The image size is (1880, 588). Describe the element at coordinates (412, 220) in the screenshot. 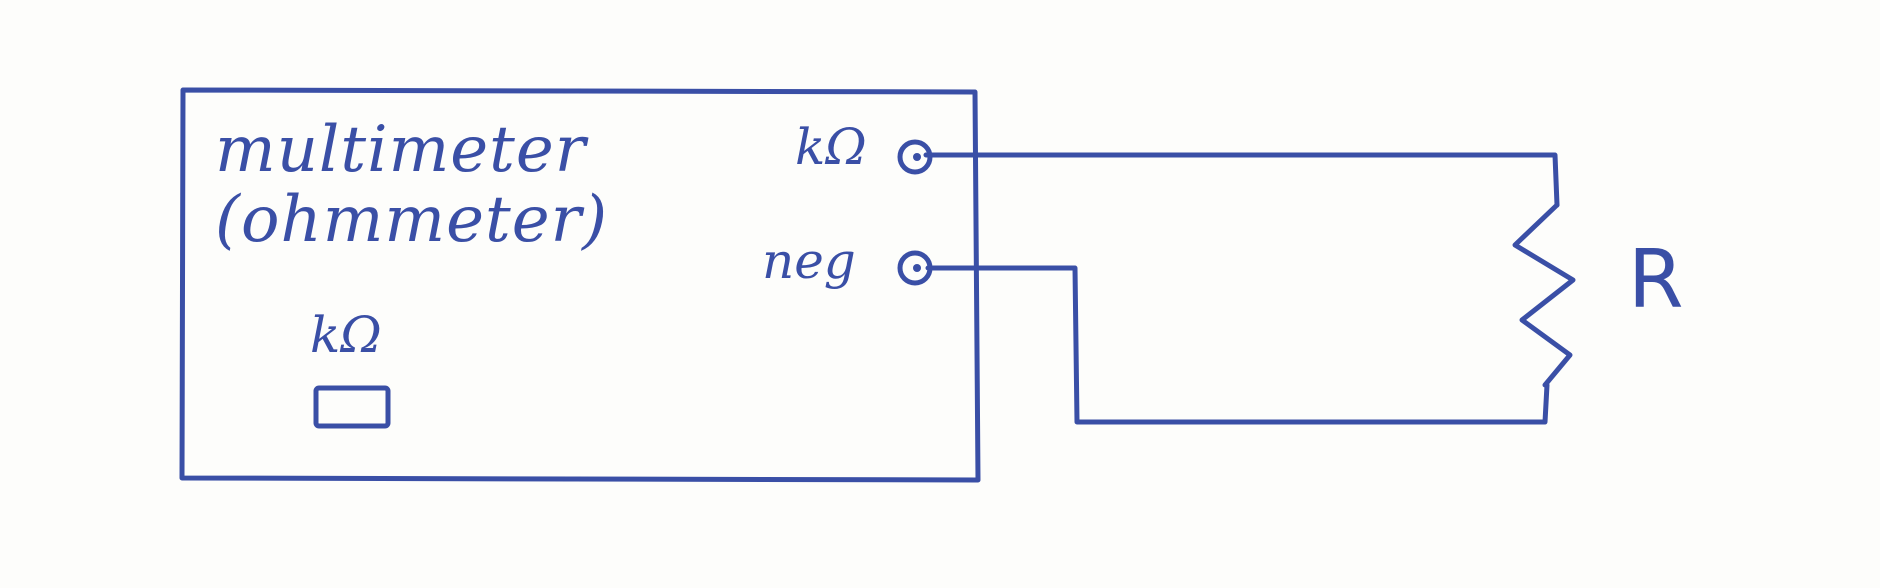

I see `multimeter-subtitle: (ohmmeter)` at that location.